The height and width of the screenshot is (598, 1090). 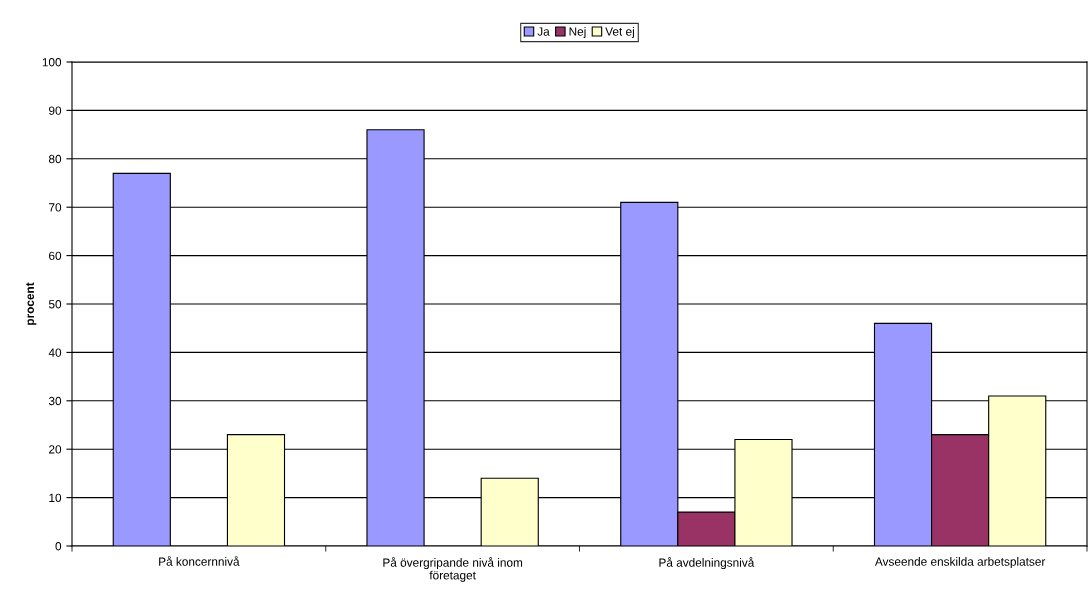 I want to click on x-tick-label: På koncernnivå, so click(x=199, y=561).